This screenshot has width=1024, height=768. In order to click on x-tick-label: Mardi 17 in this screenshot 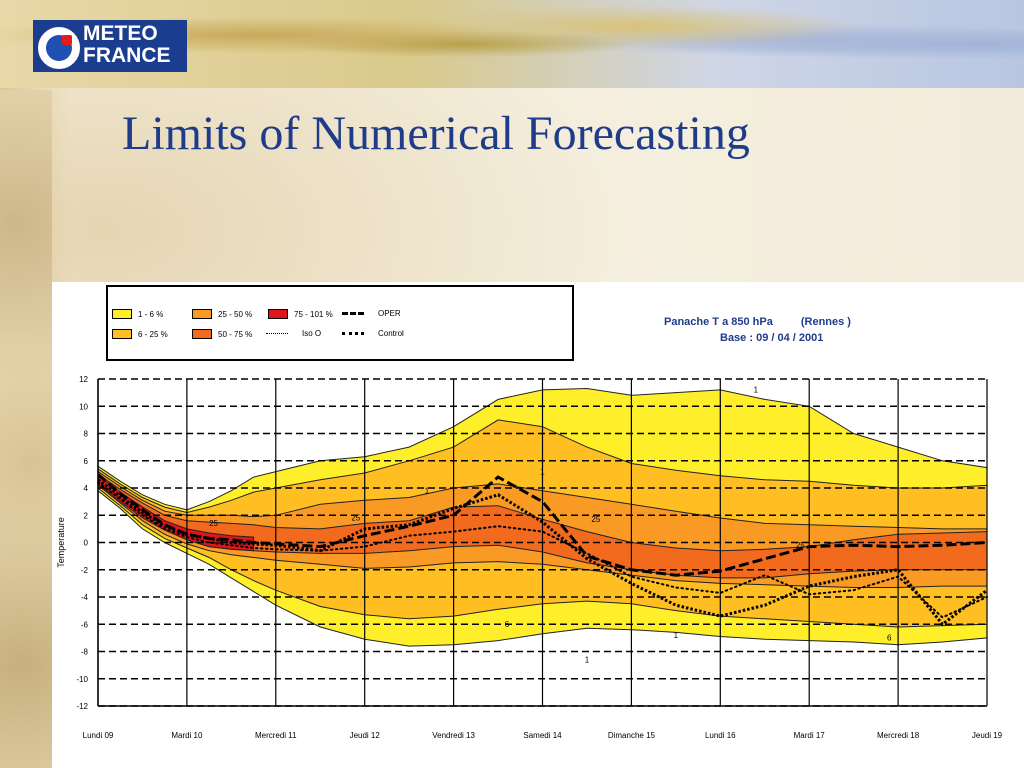, I will do `click(810, 735)`.